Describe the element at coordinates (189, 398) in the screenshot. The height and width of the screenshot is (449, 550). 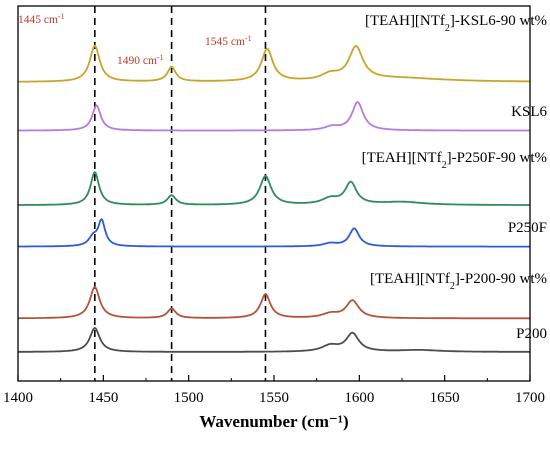
I see `x-tick-label: 1500` at that location.